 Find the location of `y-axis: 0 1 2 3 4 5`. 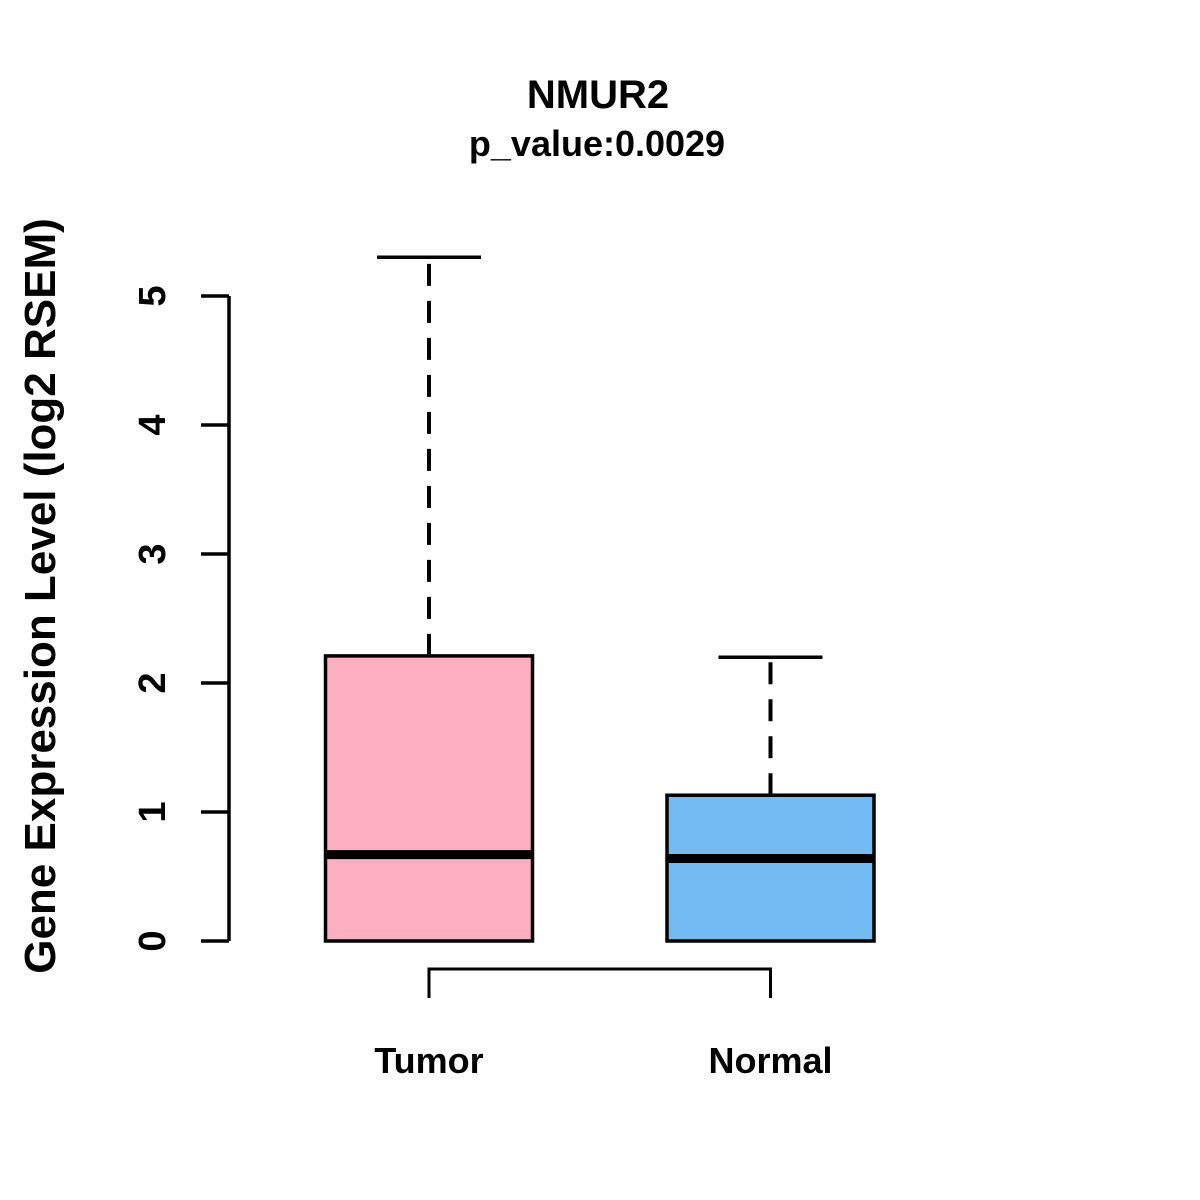

y-axis: 0 1 2 3 4 5 is located at coordinates (181, 618).